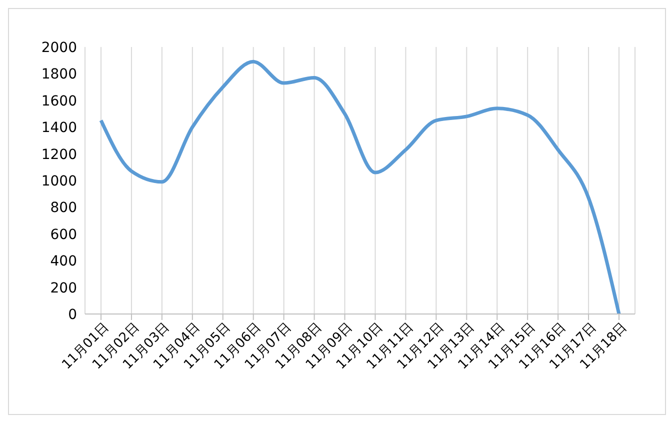 Image resolution: width=672 pixels, height=431 pixels. I want to click on y-tick-label: 600, so click(63, 234).